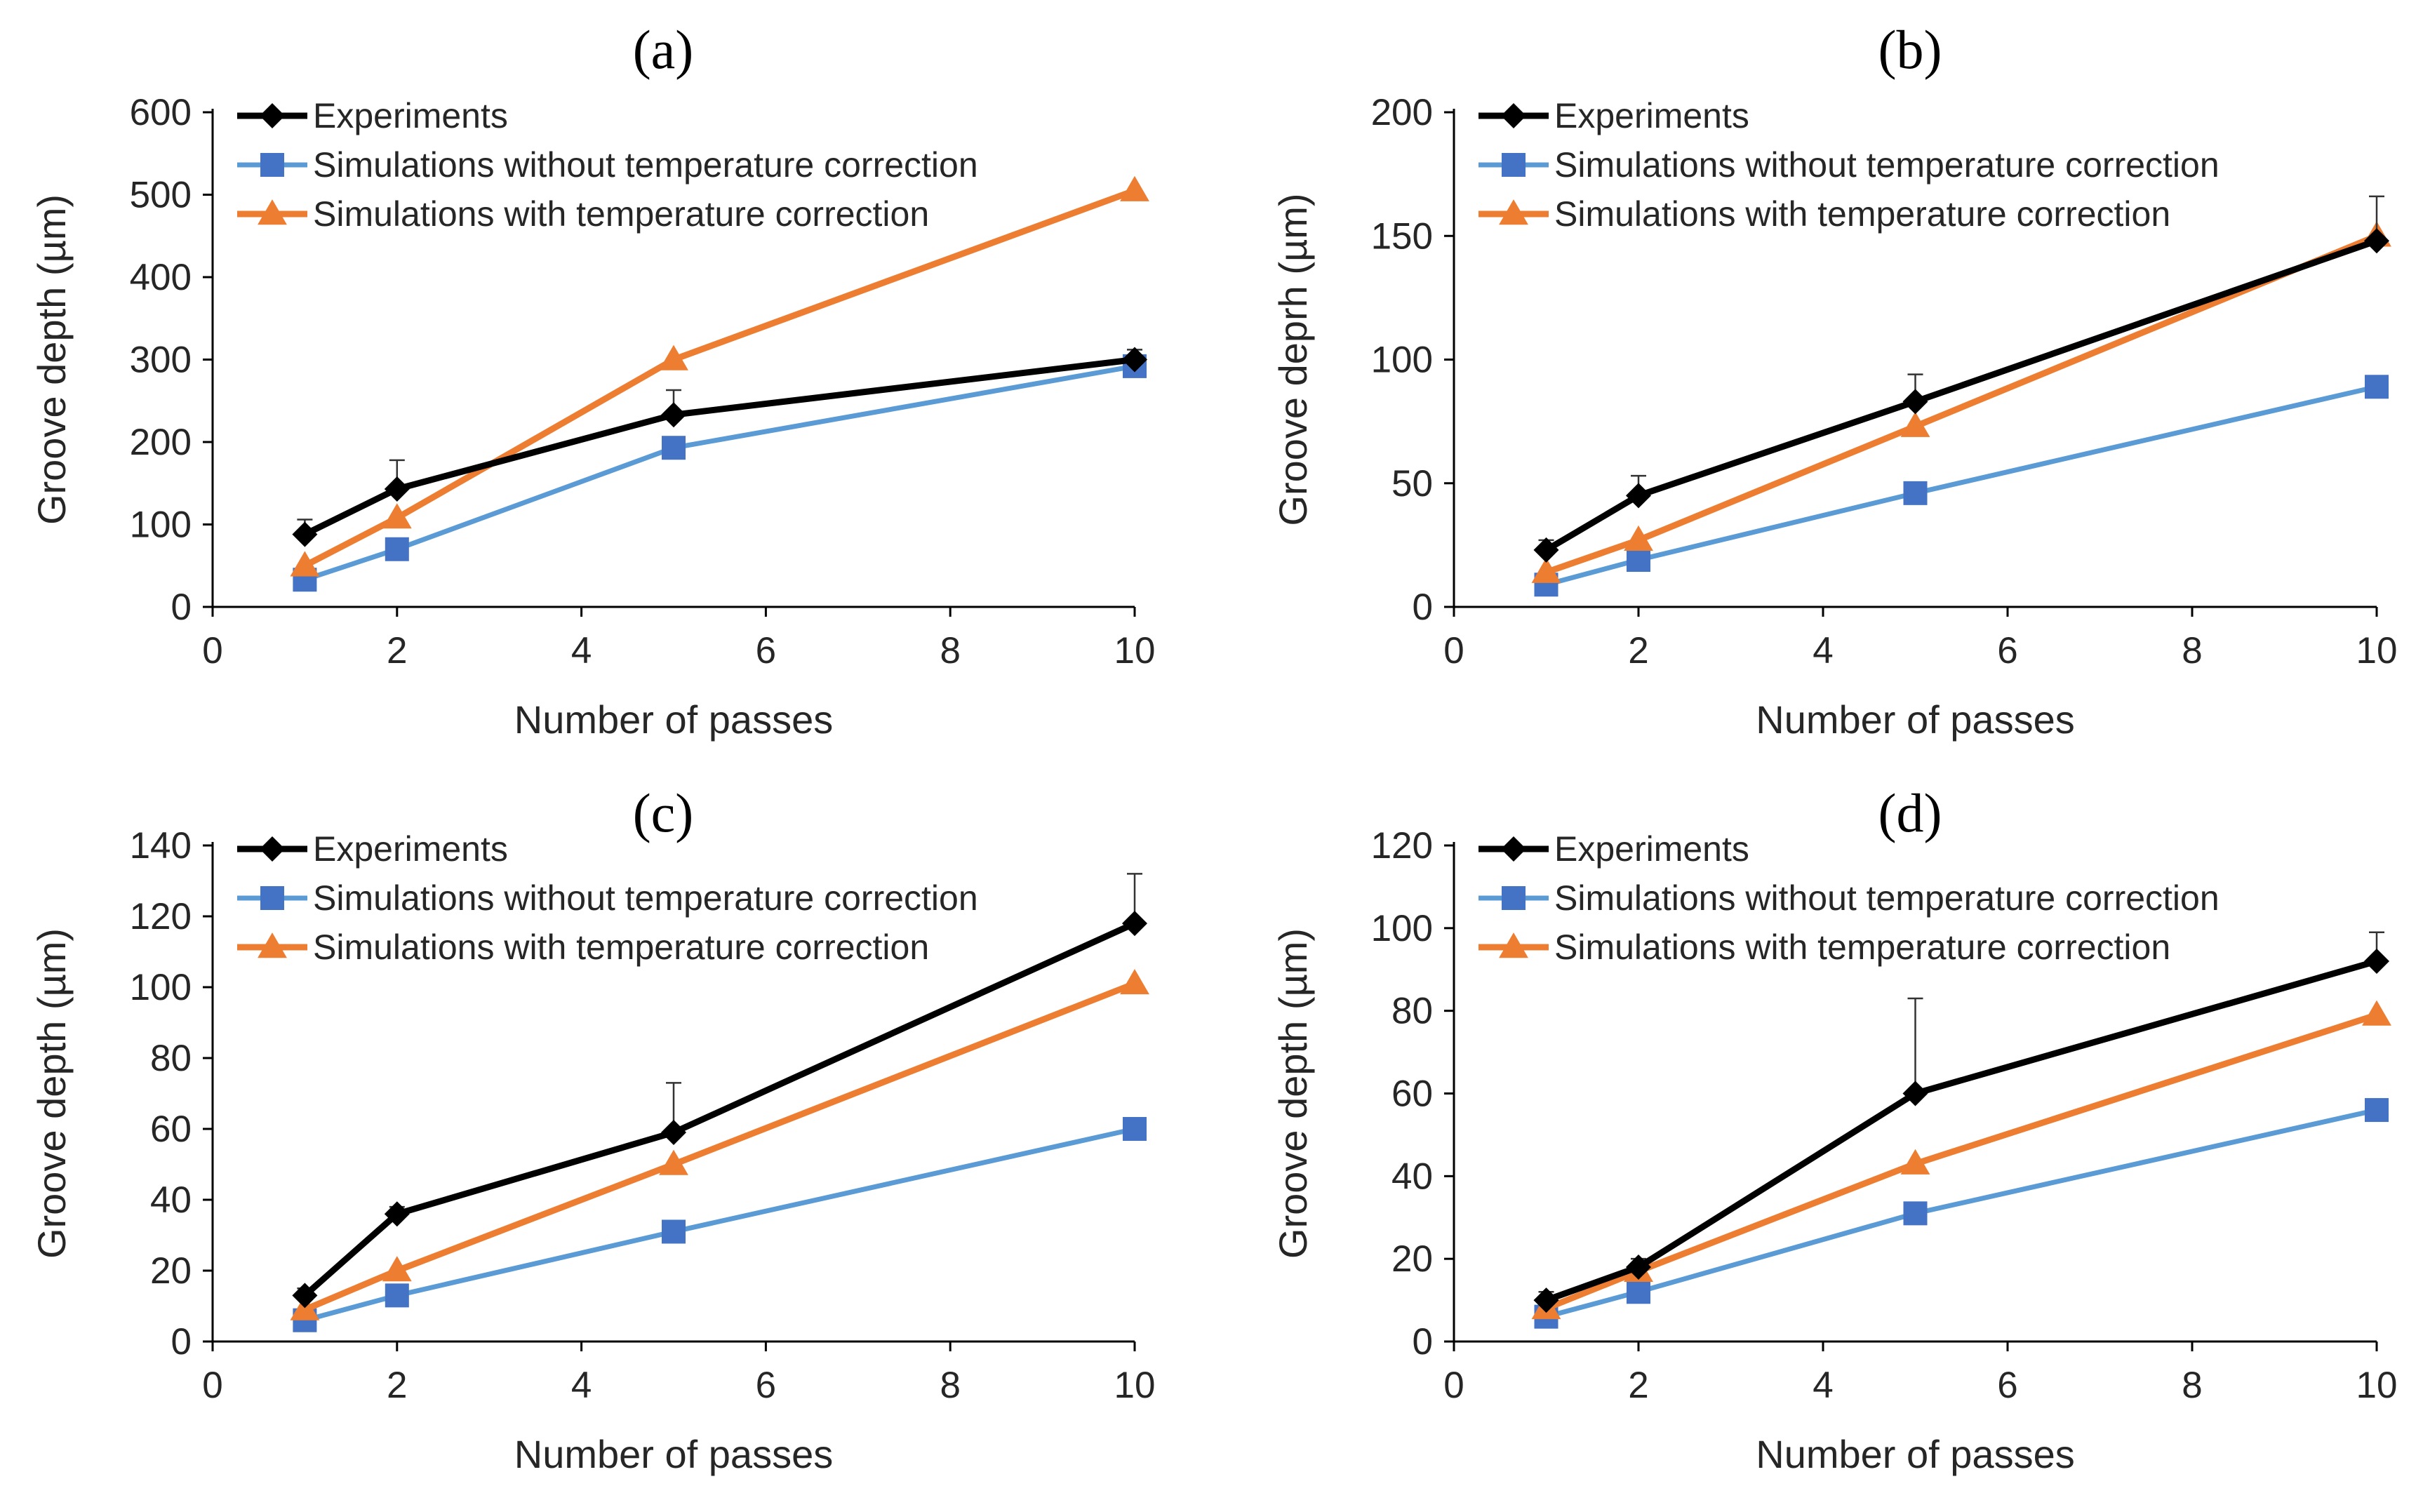 The height and width of the screenshot is (1512, 2423). I want to click on y-tick-label: 500, so click(161, 196).